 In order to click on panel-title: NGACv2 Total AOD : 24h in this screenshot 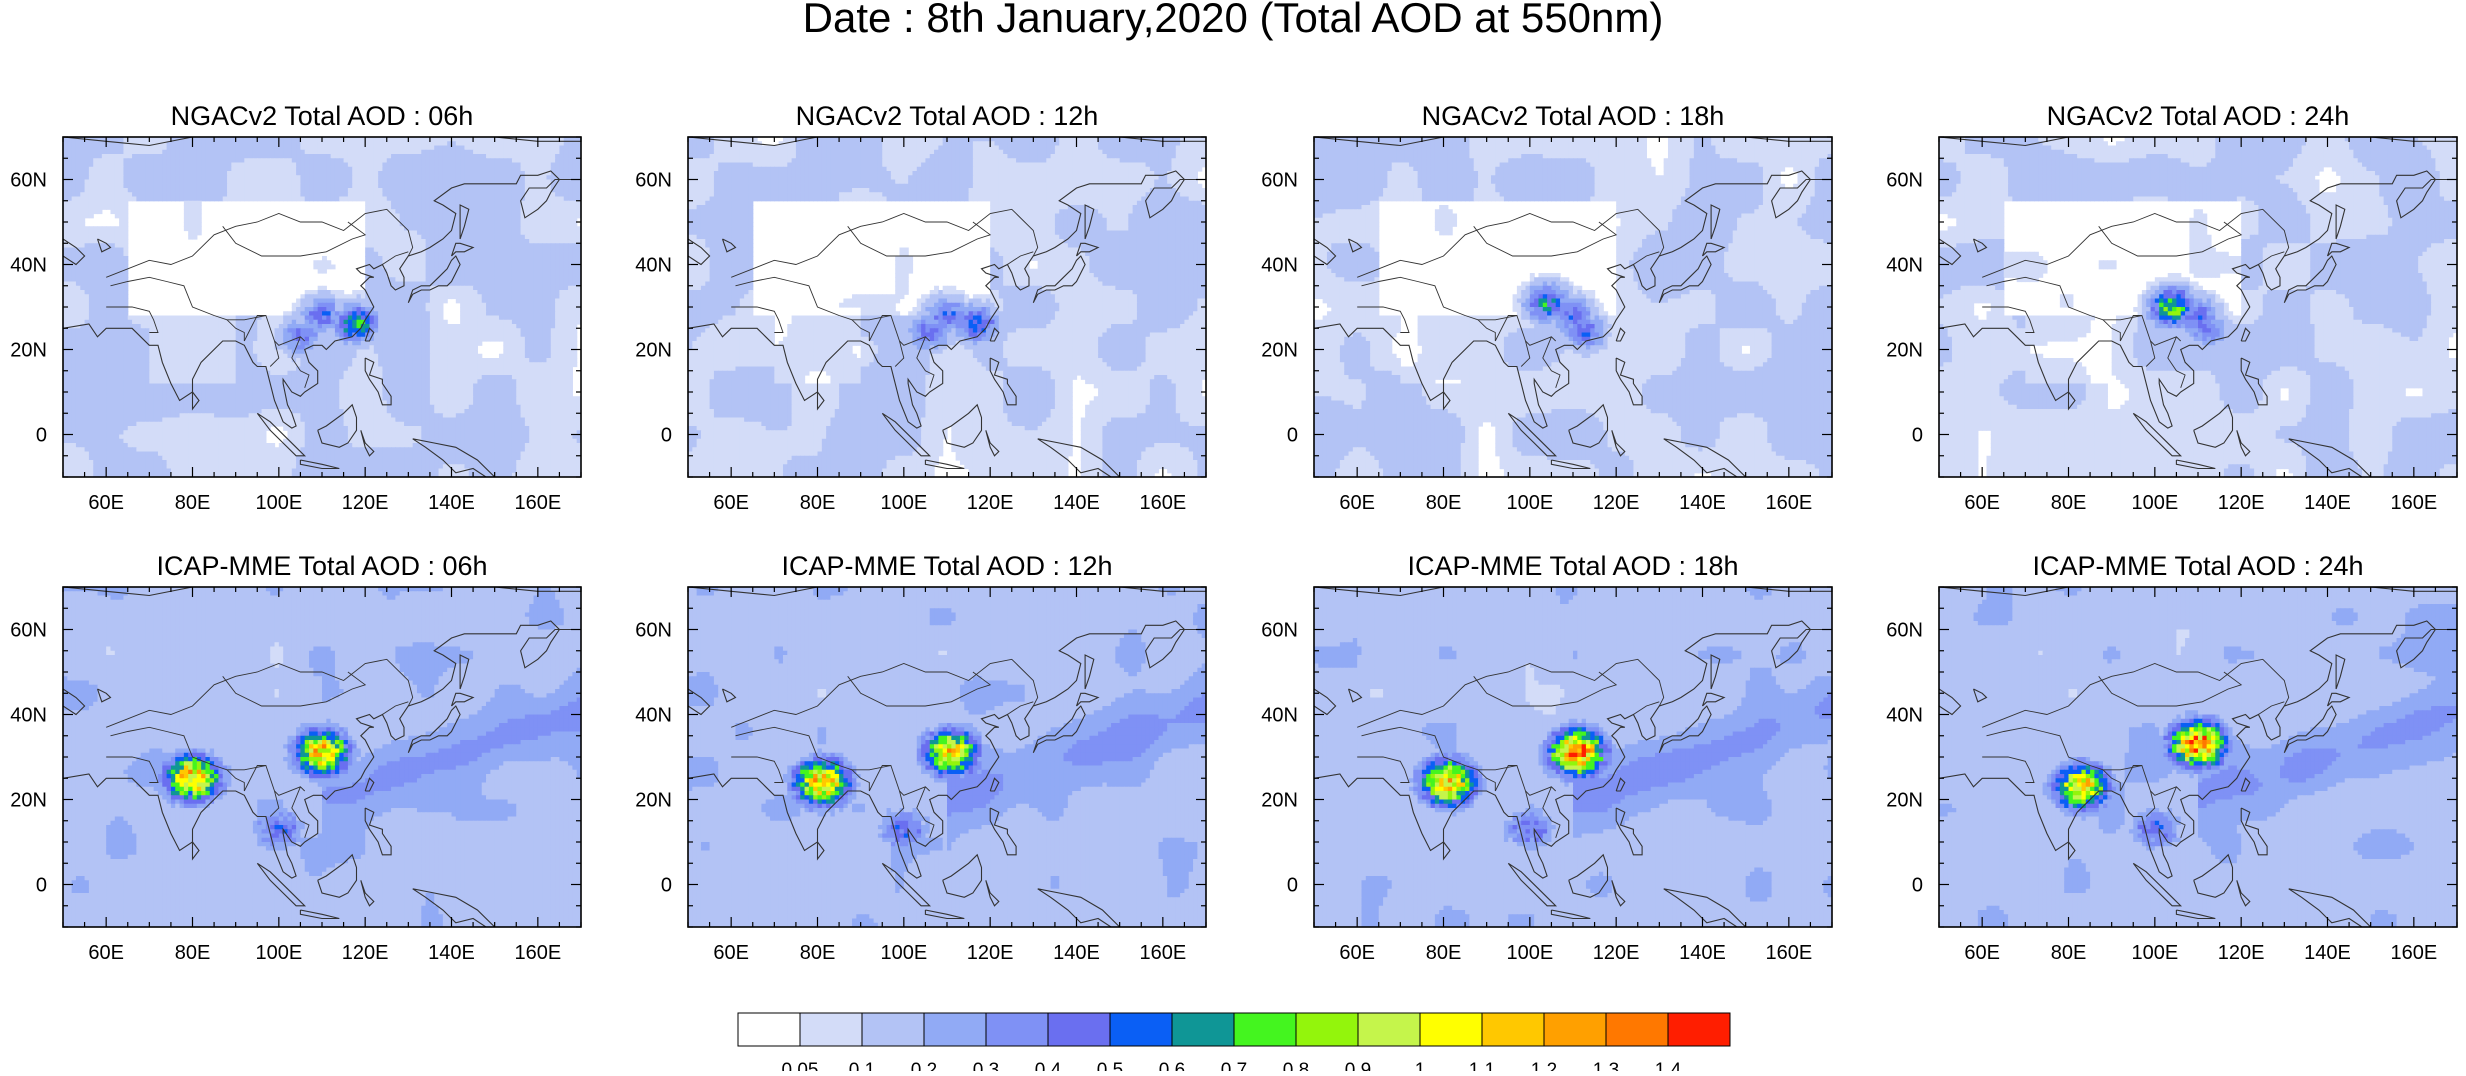, I will do `click(2198, 116)`.